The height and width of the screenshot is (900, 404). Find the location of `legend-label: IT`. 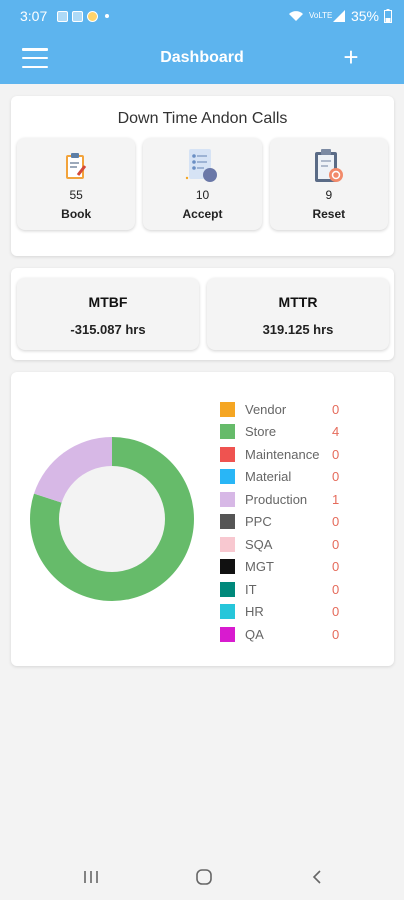

legend-label: IT is located at coordinates (251, 589).